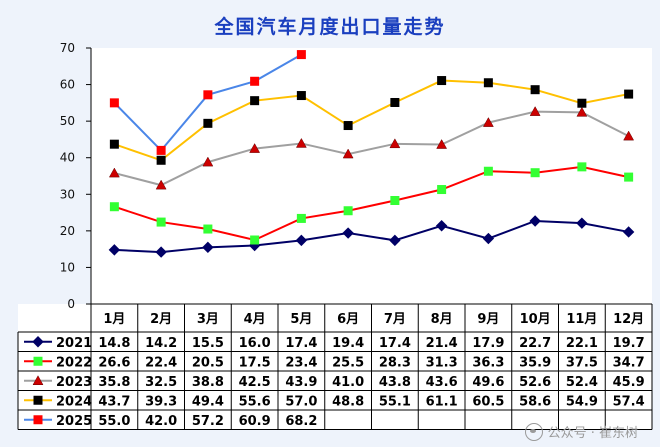 The image size is (660, 447). What do you see at coordinates (208, 382) in the screenshot?
I see `table-cell-value: 38.8` at bounding box center [208, 382].